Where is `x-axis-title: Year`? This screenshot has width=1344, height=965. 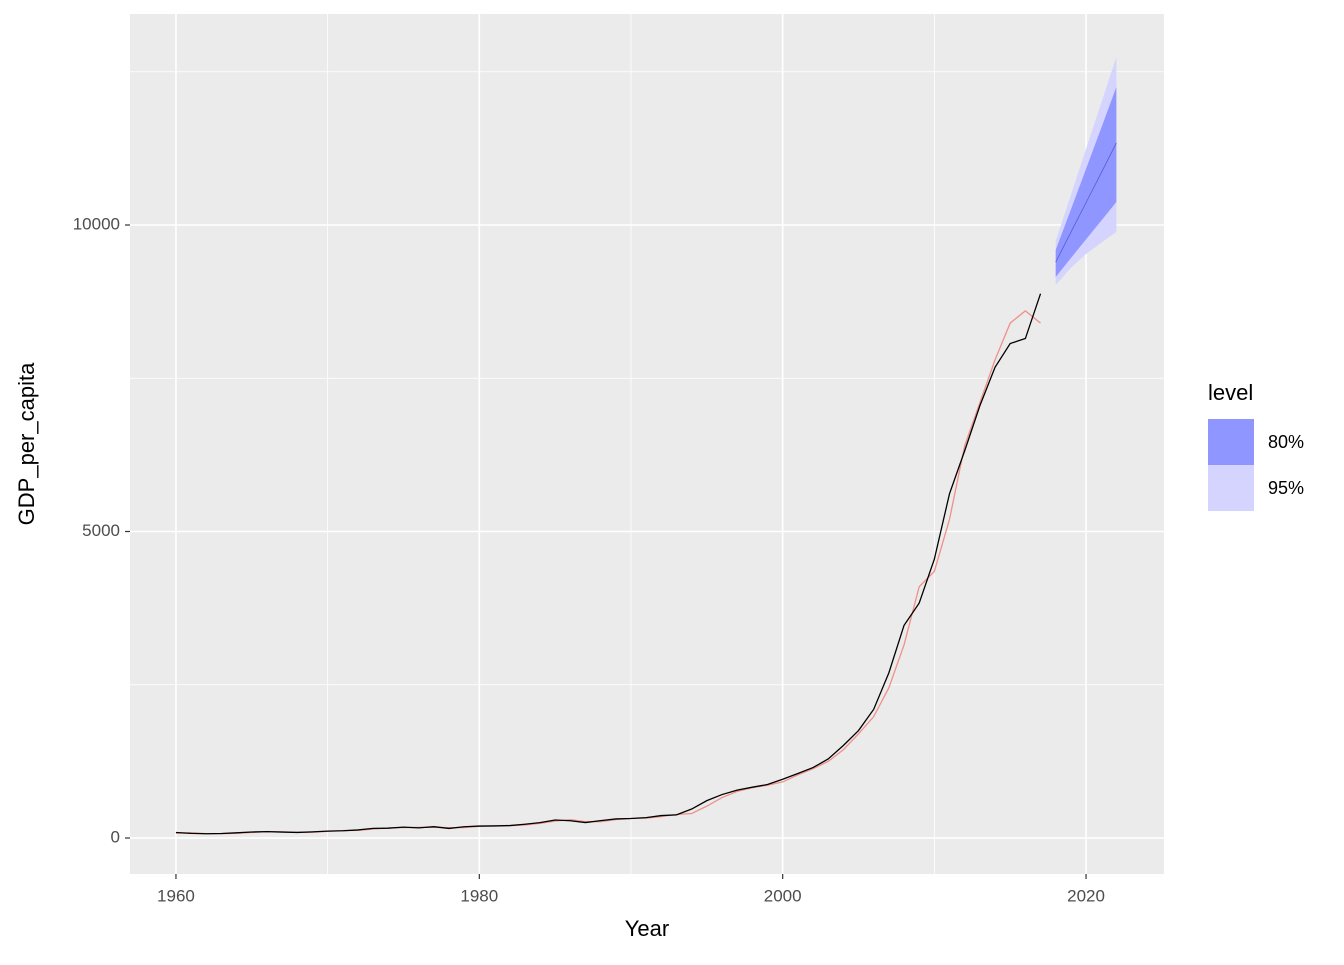
x-axis-title: Year is located at coordinates (647, 928).